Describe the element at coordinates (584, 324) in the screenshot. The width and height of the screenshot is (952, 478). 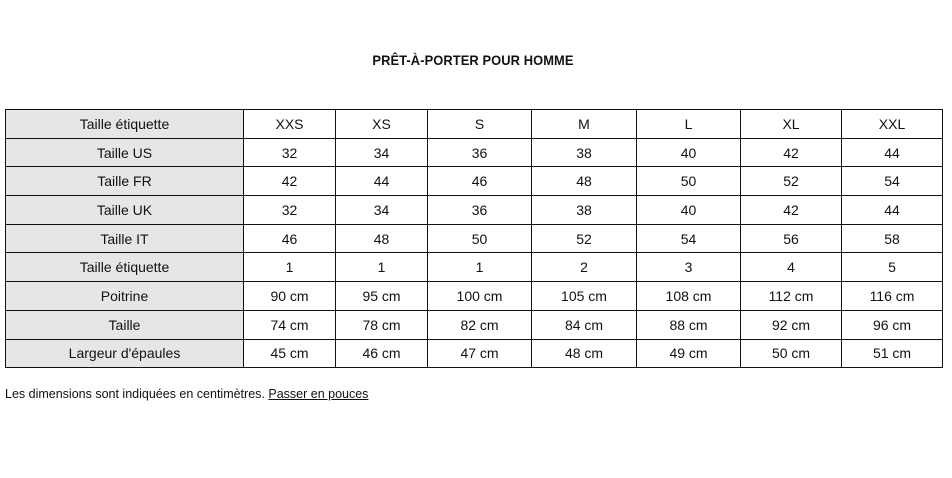
I see `table-cell: 84 cm` at that location.